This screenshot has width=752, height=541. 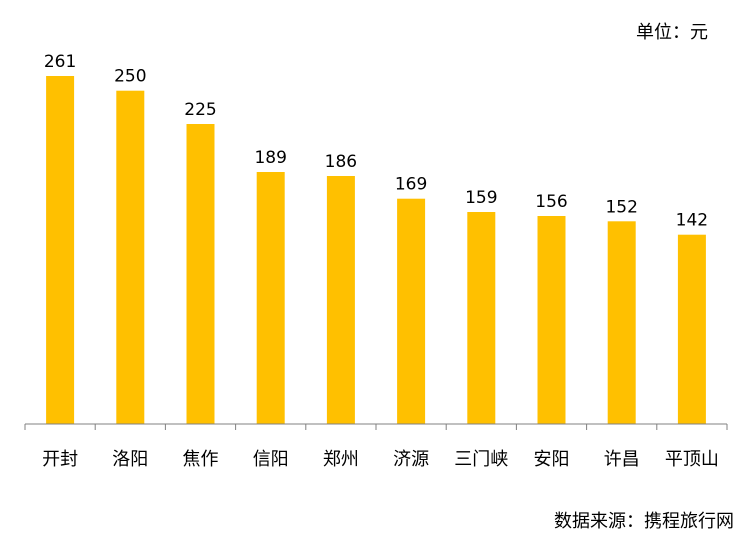 What do you see at coordinates (621, 207) in the screenshot?
I see `data-label: 152` at bounding box center [621, 207].